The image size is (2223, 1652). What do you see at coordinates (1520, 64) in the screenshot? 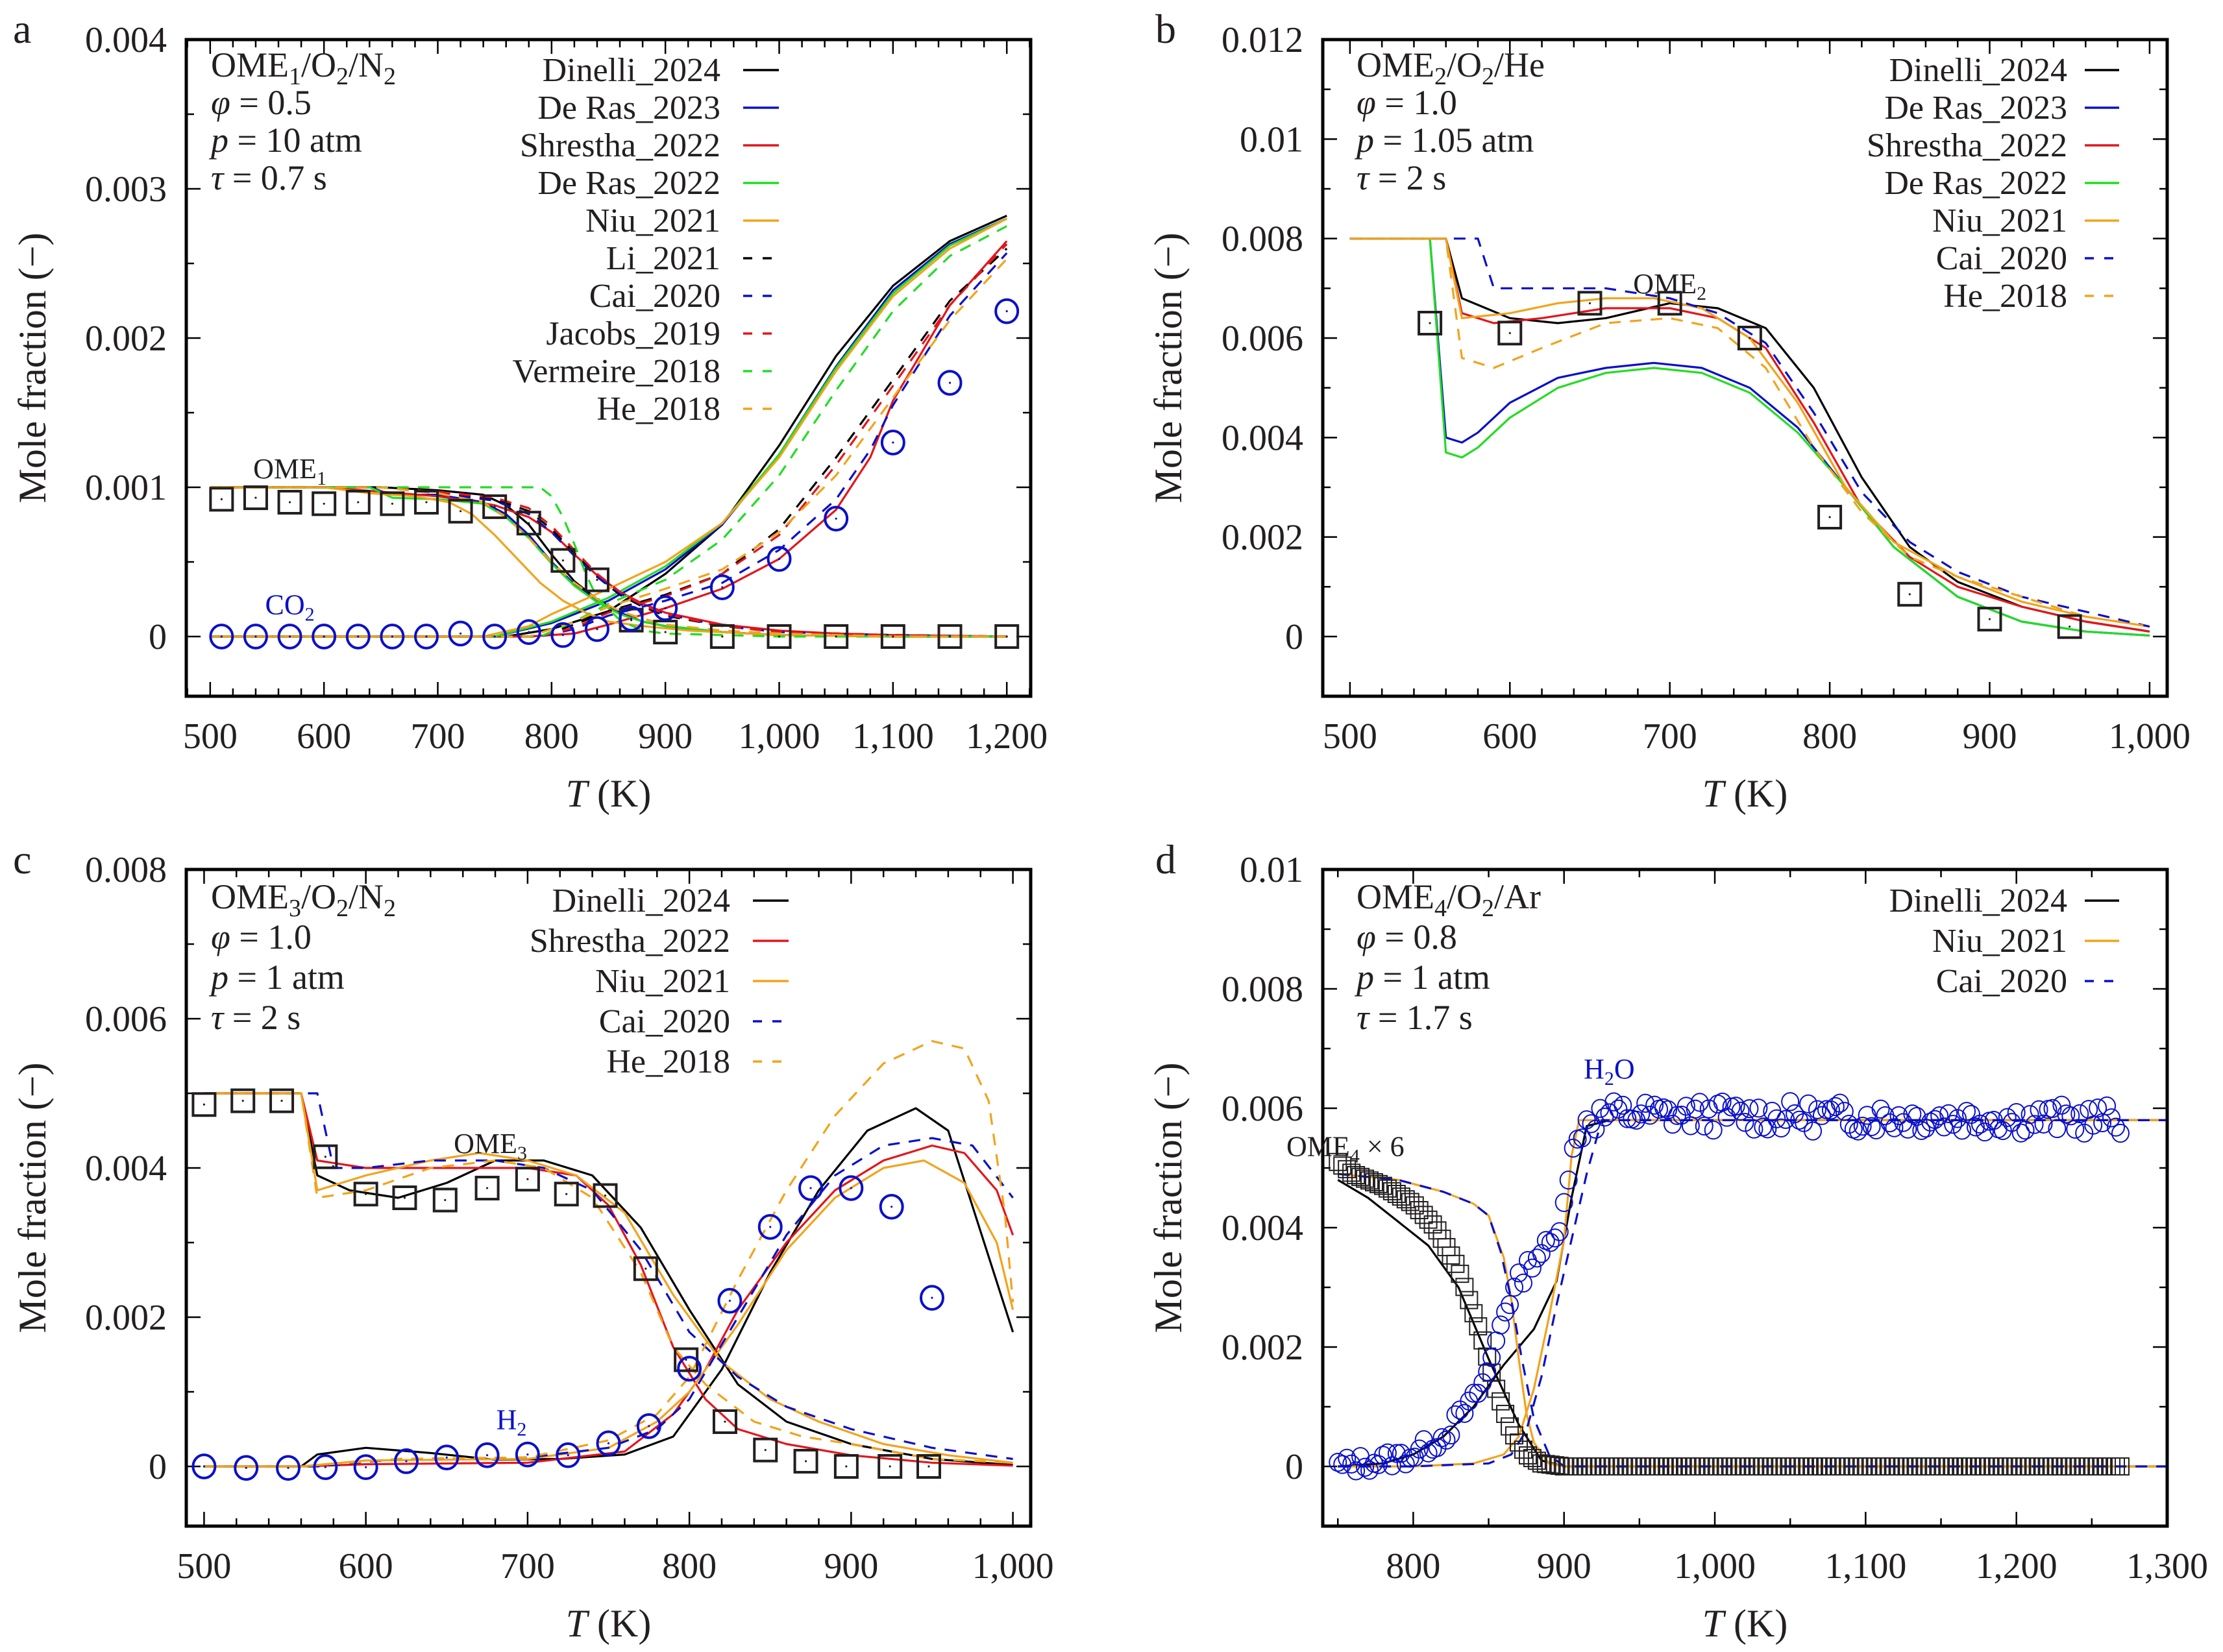
I see `mixture-diluent: /He` at bounding box center [1520, 64].